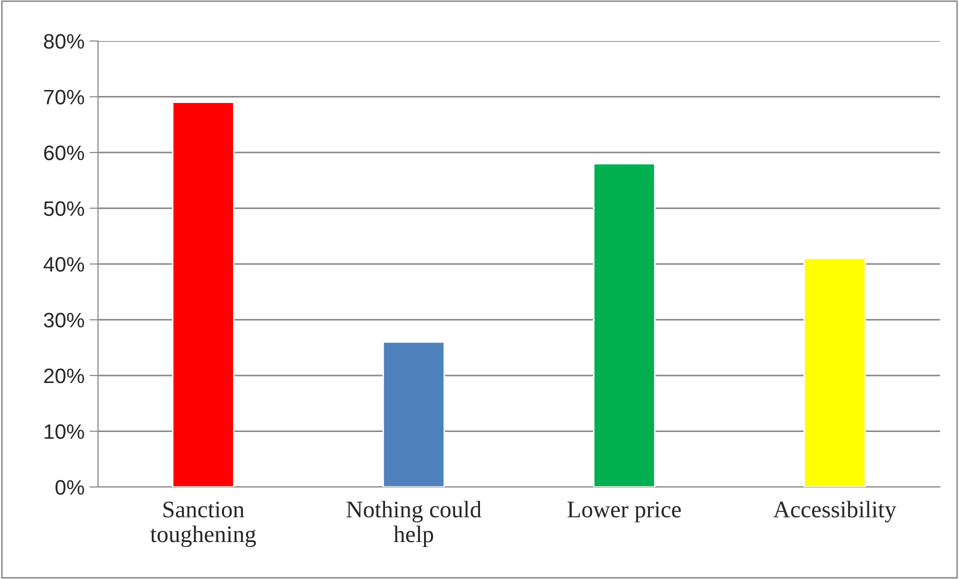 This screenshot has width=959, height=579. I want to click on x-tick-label: Lower price, so click(624, 512).